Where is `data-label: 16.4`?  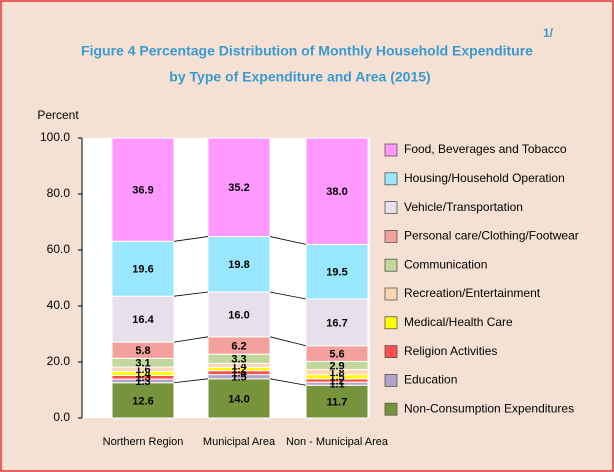 data-label: 16.4 is located at coordinates (143, 320).